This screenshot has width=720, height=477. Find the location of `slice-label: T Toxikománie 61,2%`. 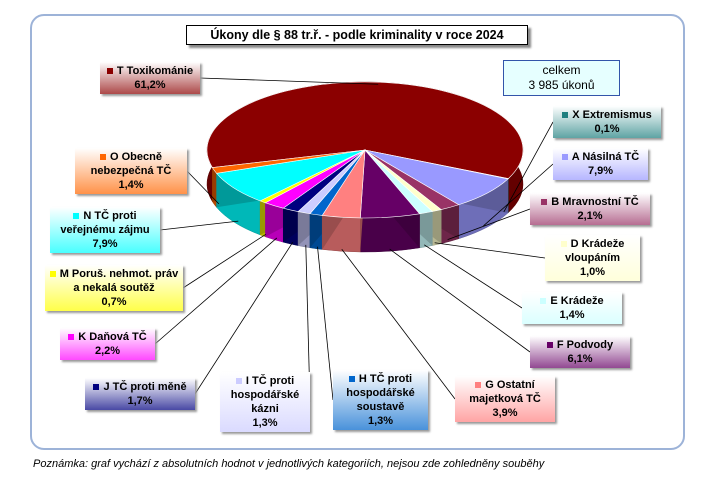

slice-label: T Toxikománie 61,2% is located at coordinates (150, 78).